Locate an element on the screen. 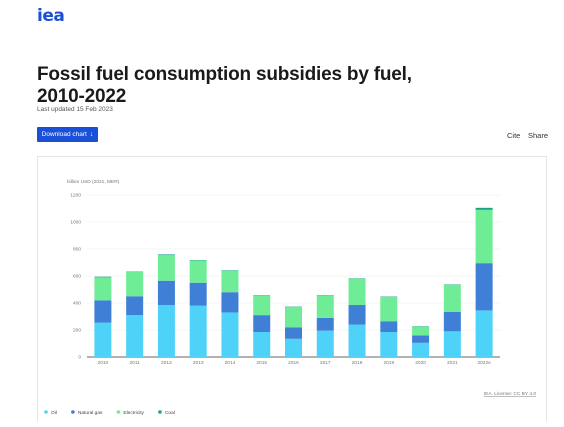 The width and height of the screenshot is (564, 427). cite-link: Cite is located at coordinates (513, 135).